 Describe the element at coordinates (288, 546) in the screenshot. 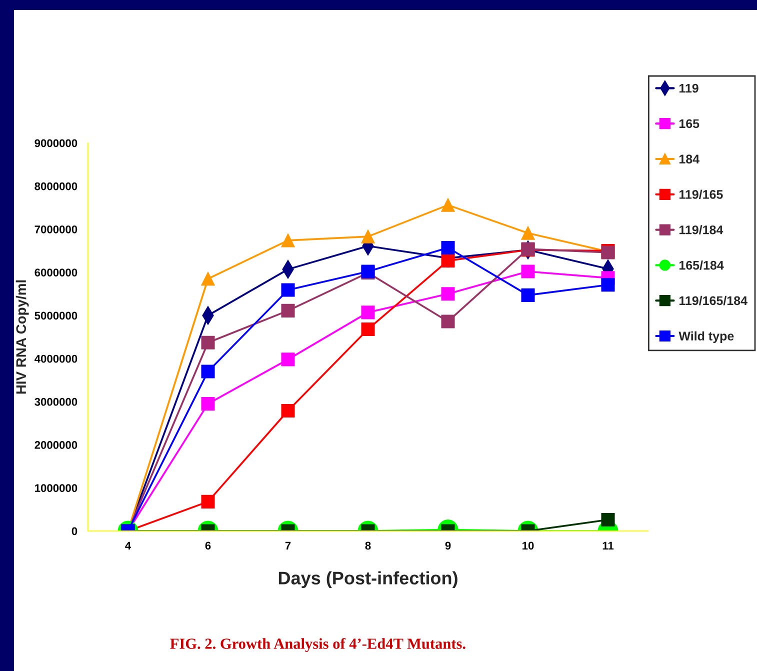

I see `x-tick-label: 7` at that location.